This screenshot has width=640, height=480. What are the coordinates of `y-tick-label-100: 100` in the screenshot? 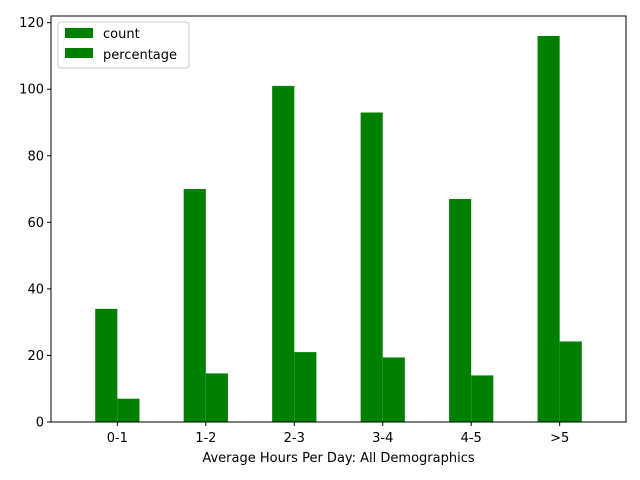 It's located at (31, 90).